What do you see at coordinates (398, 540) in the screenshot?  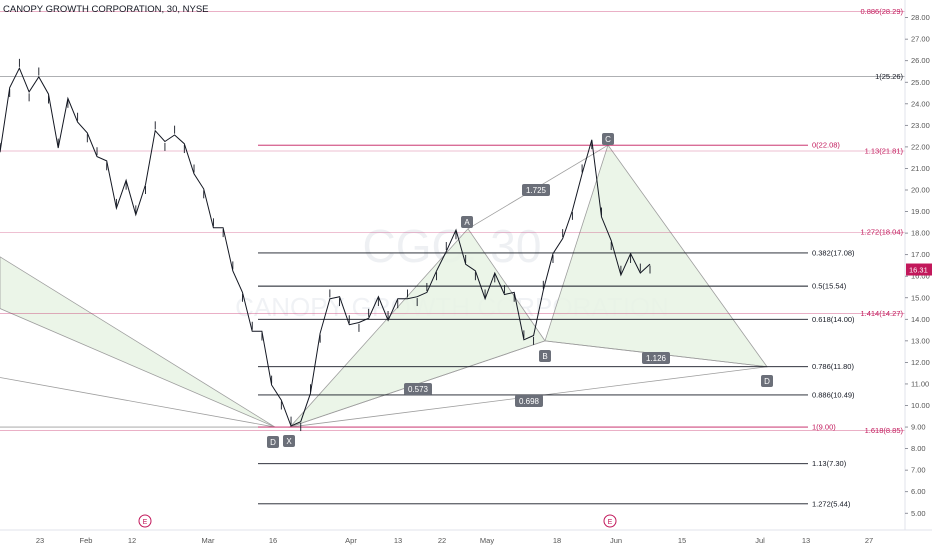 I see `x-tick-label-6: 13` at bounding box center [398, 540].